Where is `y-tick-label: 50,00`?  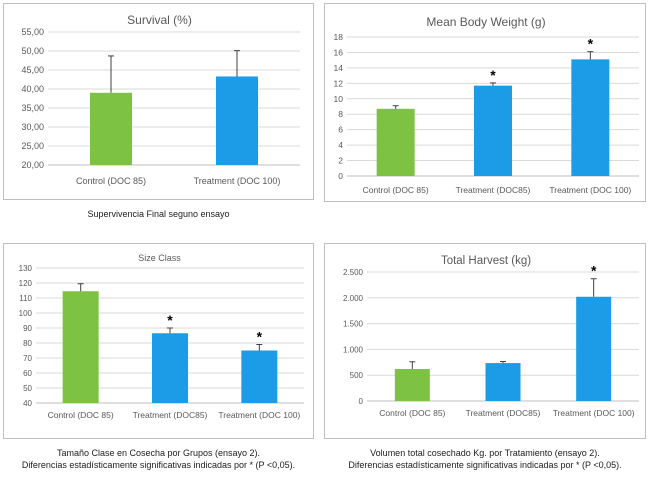 y-tick-label: 50,00 is located at coordinates (32, 51).